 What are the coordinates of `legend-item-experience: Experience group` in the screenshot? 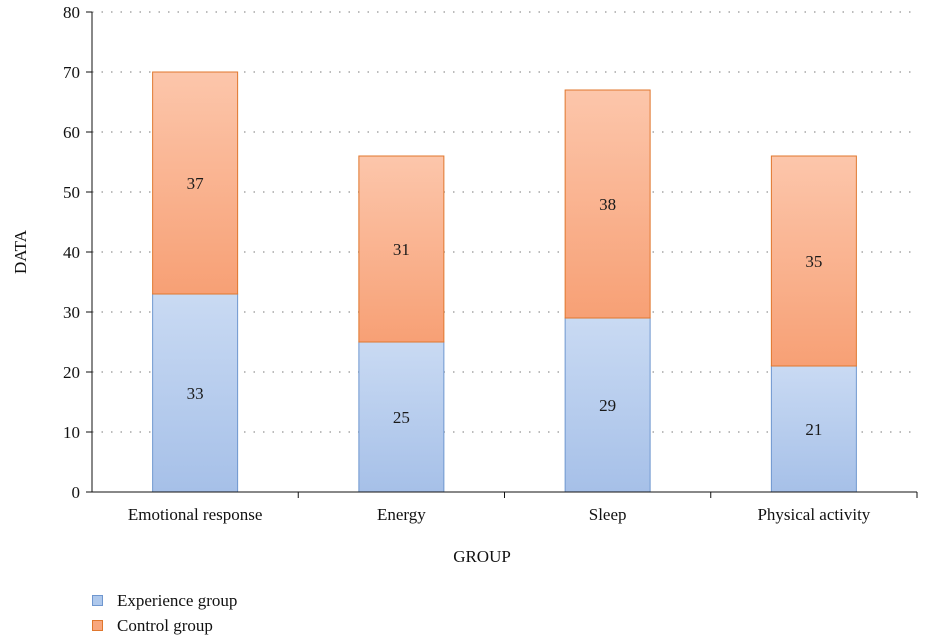 It's located at (164, 600).